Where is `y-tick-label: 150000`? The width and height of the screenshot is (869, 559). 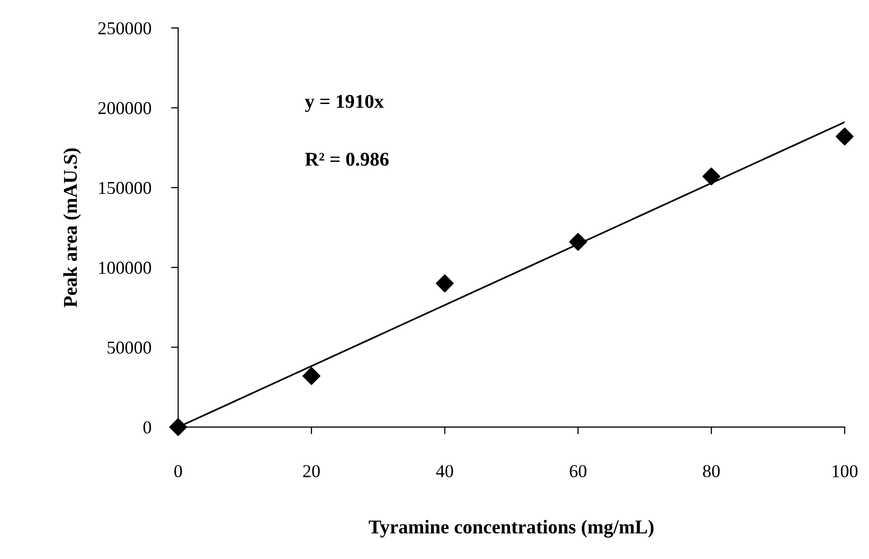
y-tick-label: 150000 is located at coordinates (125, 188).